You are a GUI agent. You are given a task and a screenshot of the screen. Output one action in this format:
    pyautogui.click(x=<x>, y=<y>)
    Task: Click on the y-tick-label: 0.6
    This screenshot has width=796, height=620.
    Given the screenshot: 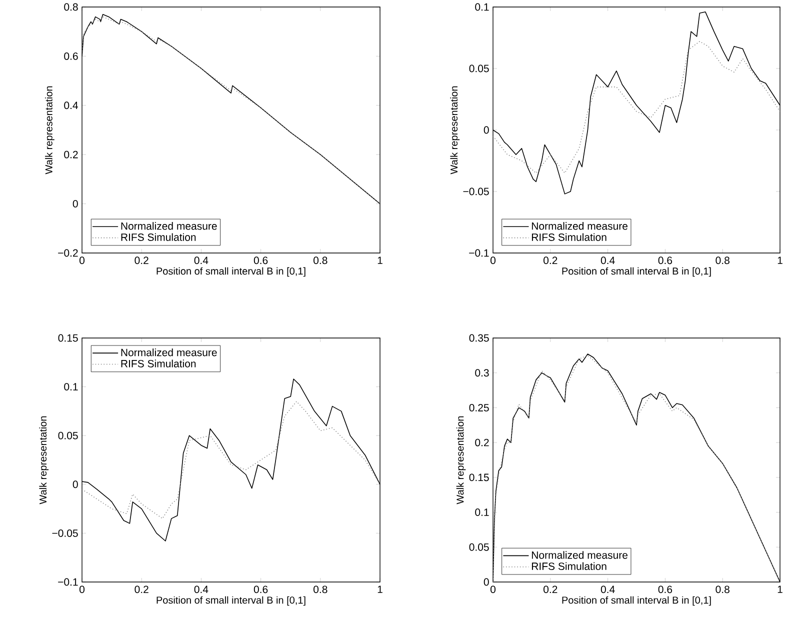 What is the action you would take?
    pyautogui.click(x=71, y=56)
    